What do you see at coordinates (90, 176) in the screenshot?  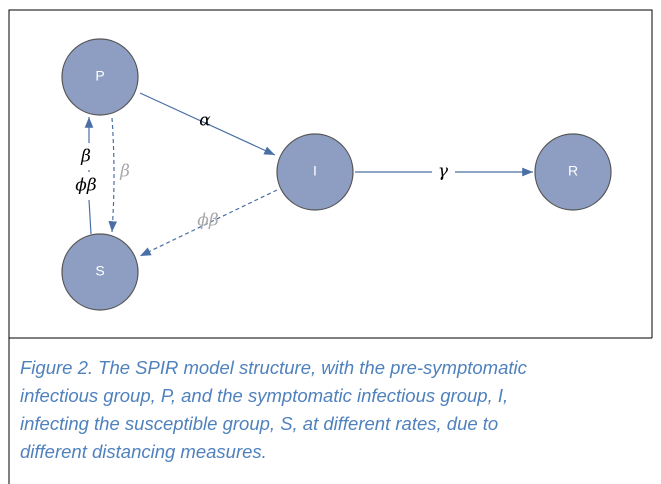 I see `edge-s-p` at bounding box center [90, 176].